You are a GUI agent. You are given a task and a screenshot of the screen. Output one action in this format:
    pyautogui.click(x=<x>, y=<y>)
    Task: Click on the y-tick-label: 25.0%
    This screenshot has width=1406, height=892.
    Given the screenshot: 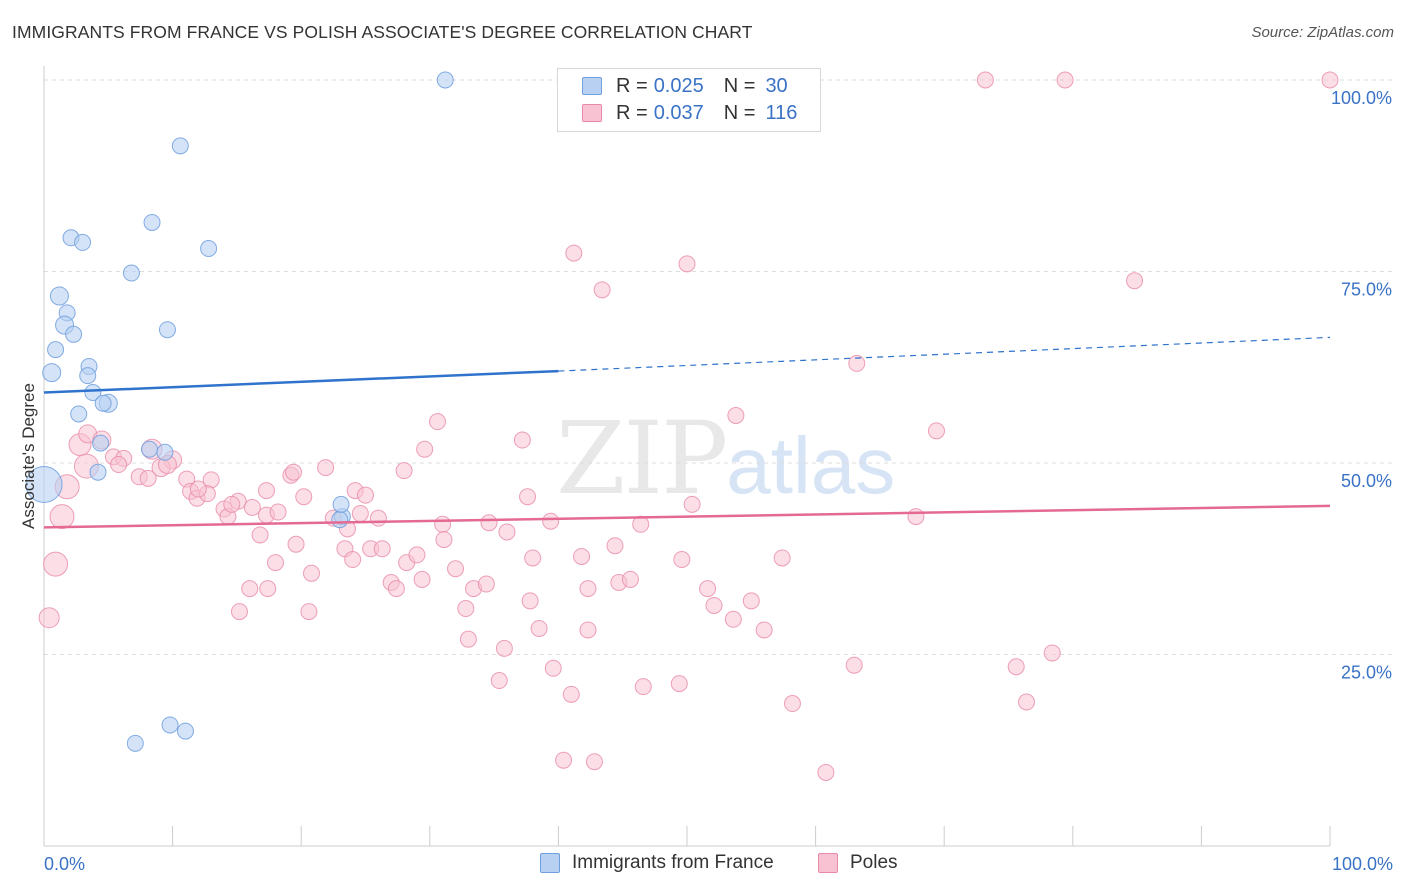 What is the action you would take?
    pyautogui.click(x=1366, y=673)
    